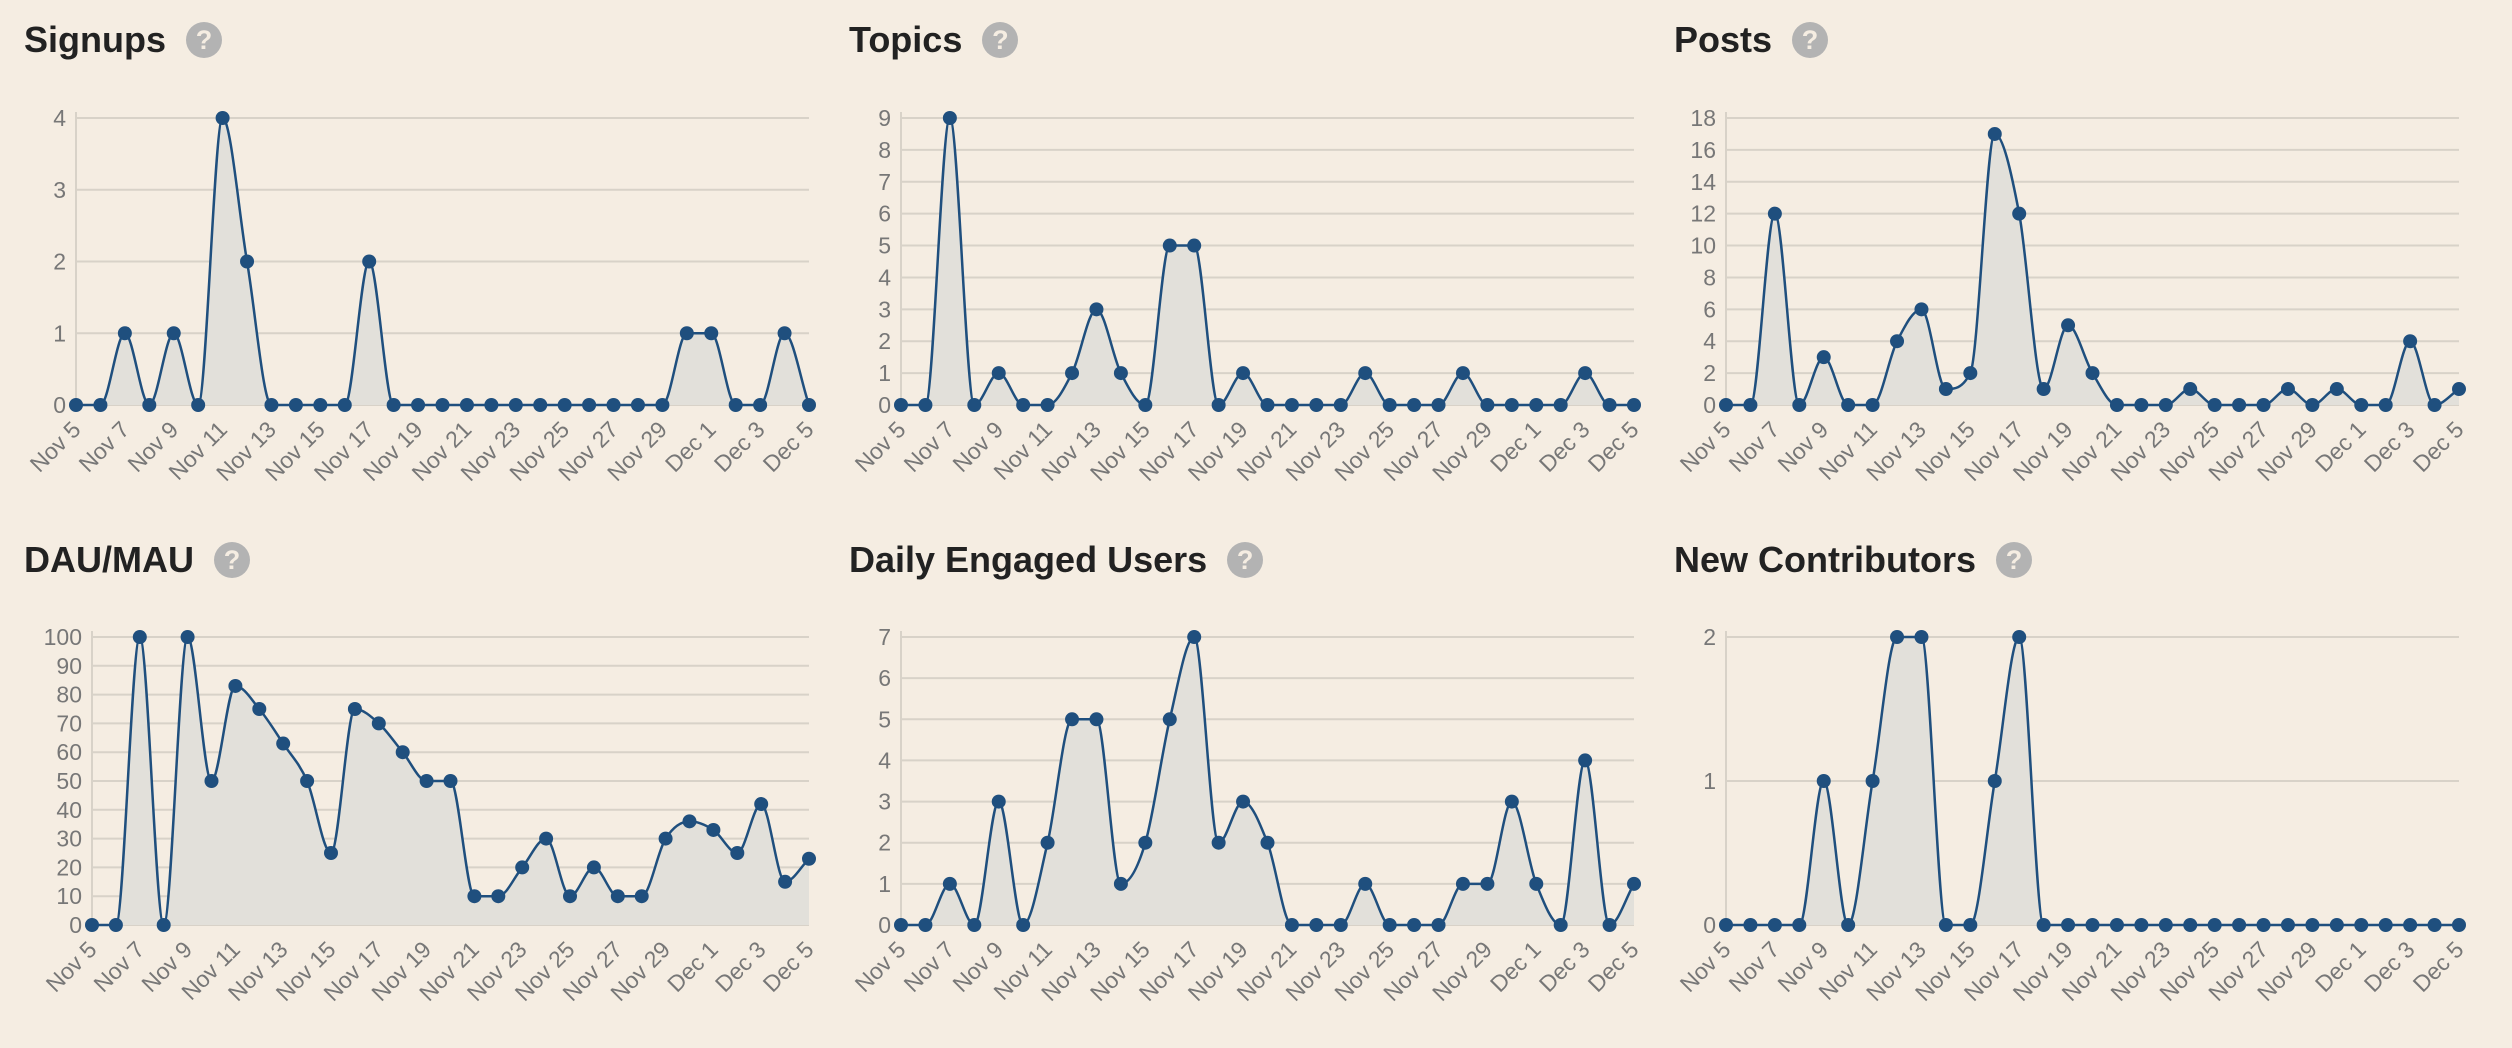 The image size is (2512, 1048). I want to click on panel-title: New Contributors, so click(1825, 559).